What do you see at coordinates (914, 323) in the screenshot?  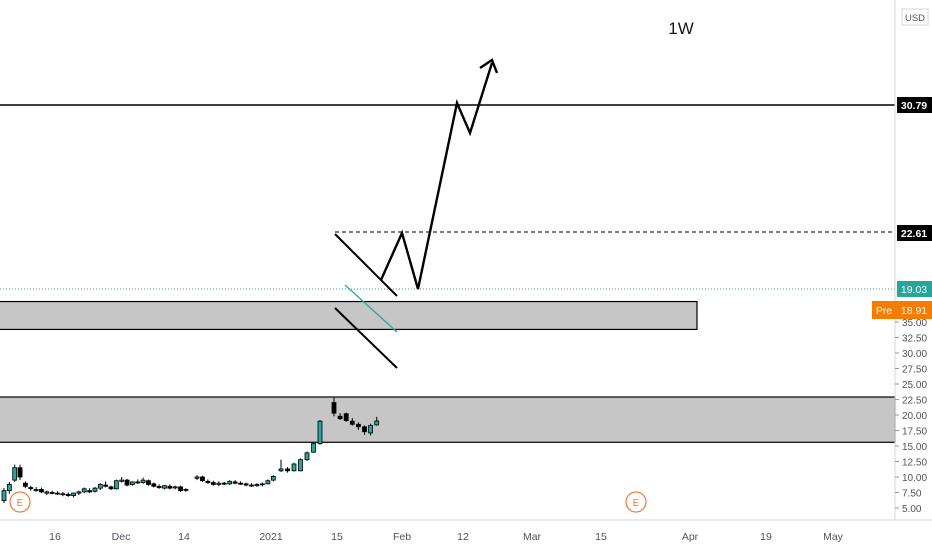 I see `y-tick-label: 35.00` at bounding box center [914, 323].